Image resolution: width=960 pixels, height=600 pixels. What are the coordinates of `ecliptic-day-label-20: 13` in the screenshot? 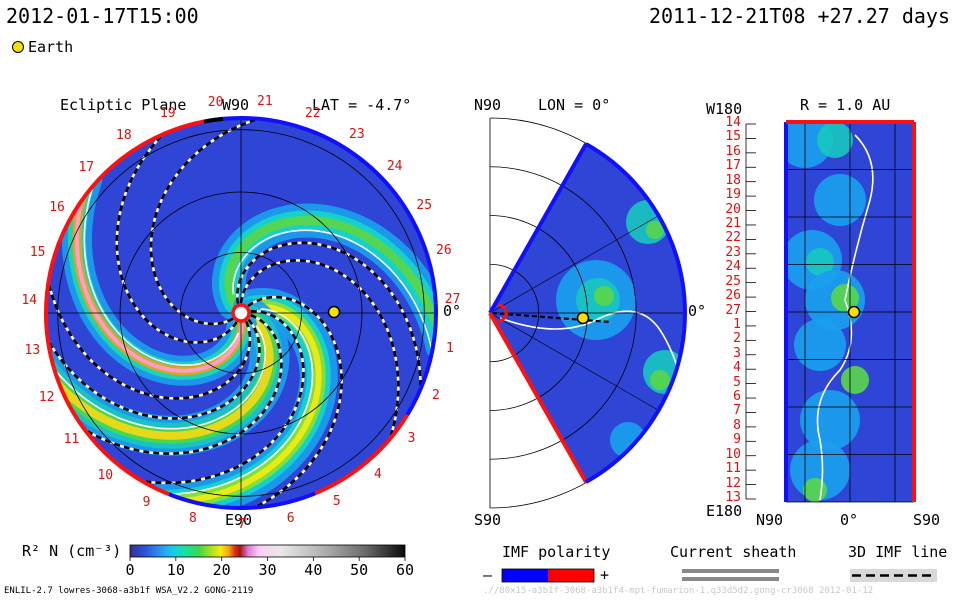 It's located at (32, 350).